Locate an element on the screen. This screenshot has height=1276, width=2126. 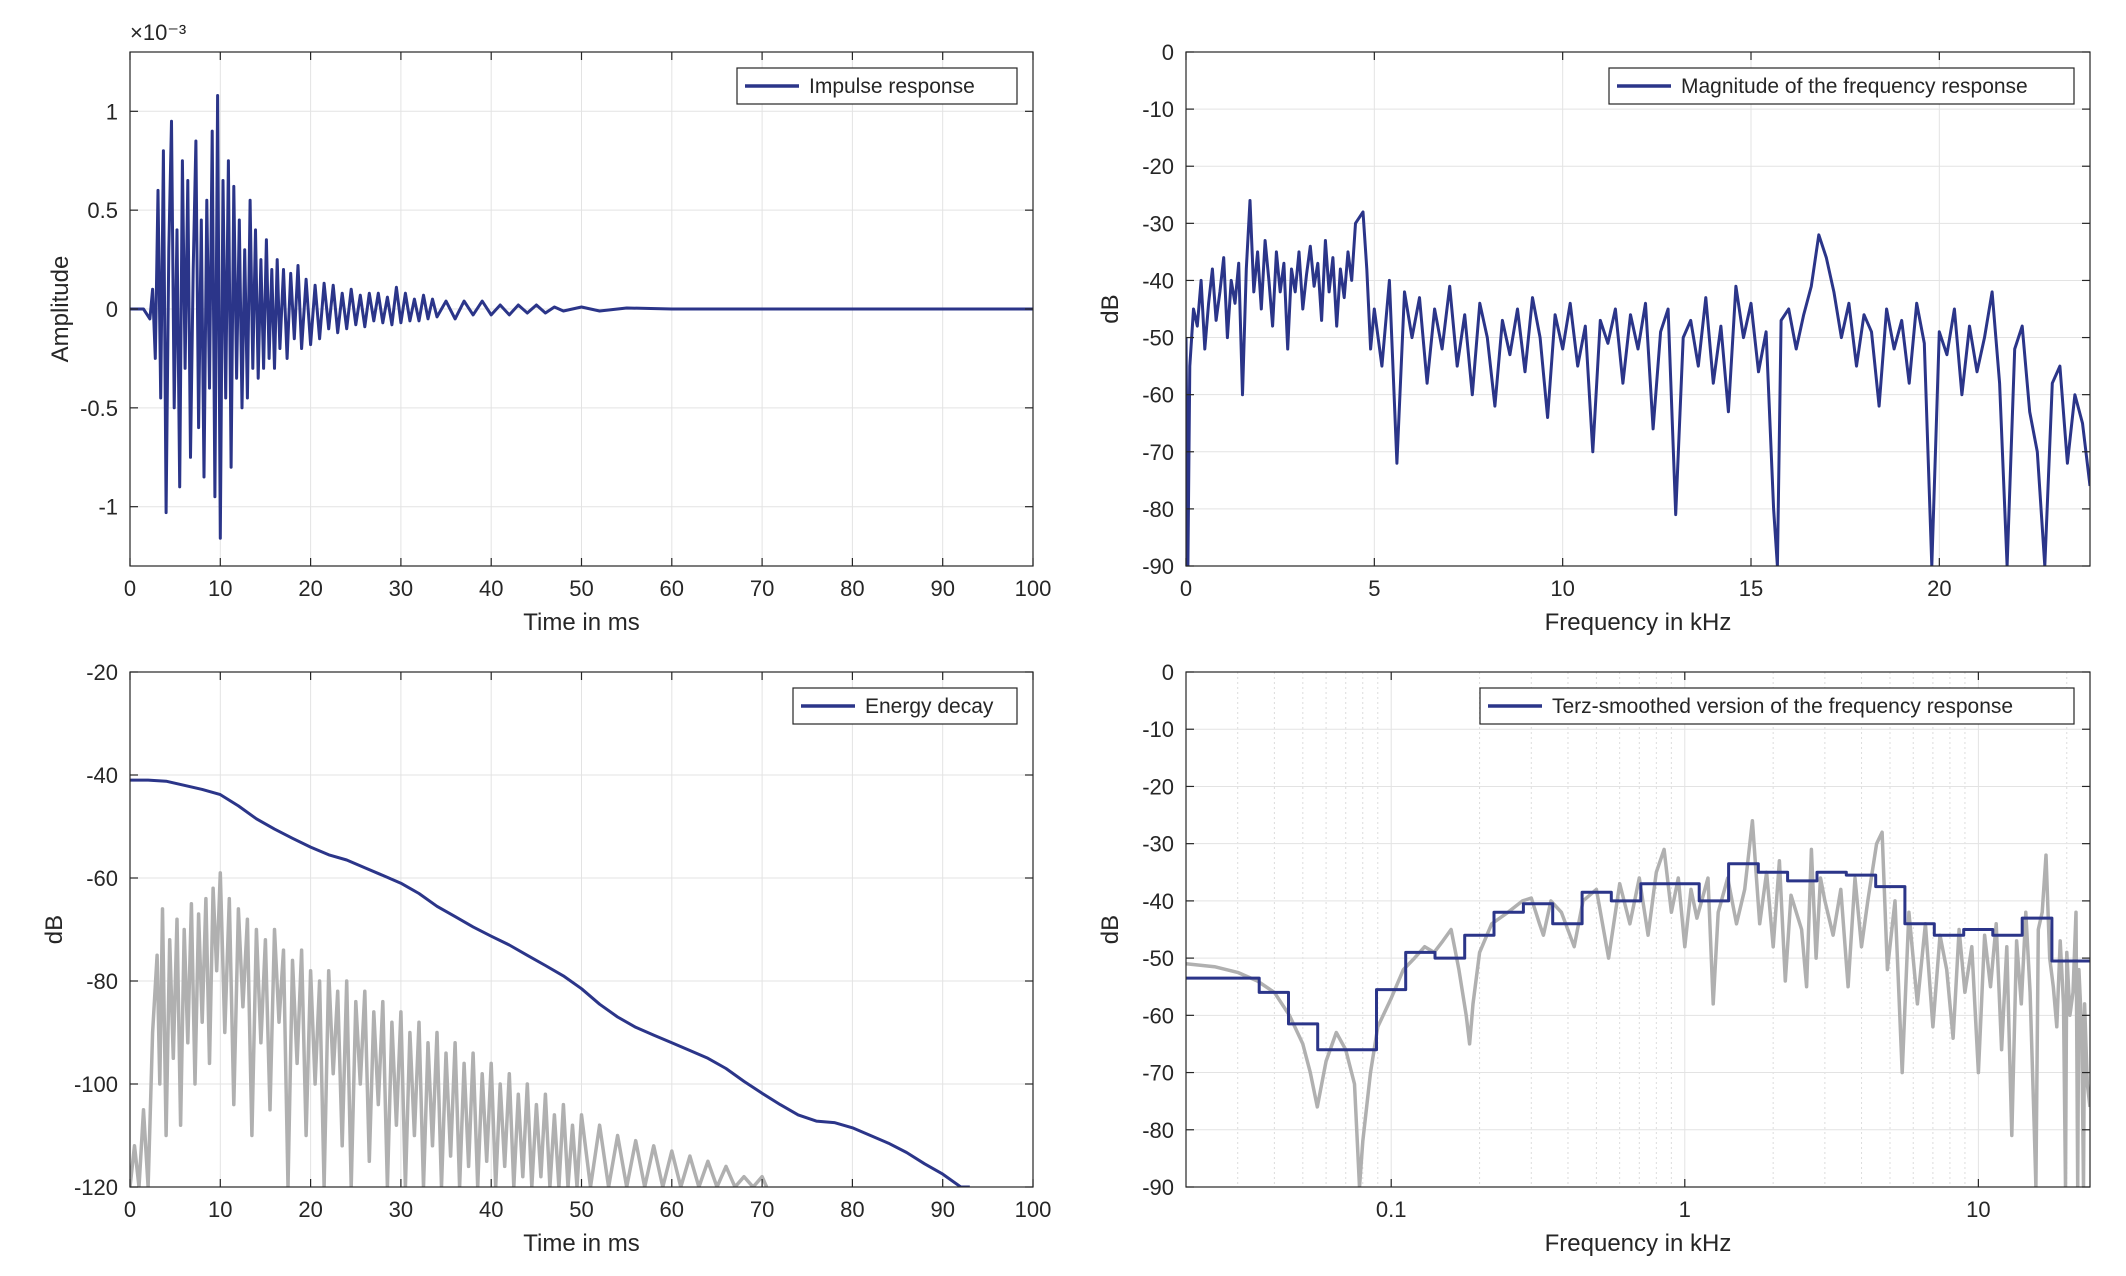
impulse-x-axis-label: Time in ms is located at coordinates (581, 622).